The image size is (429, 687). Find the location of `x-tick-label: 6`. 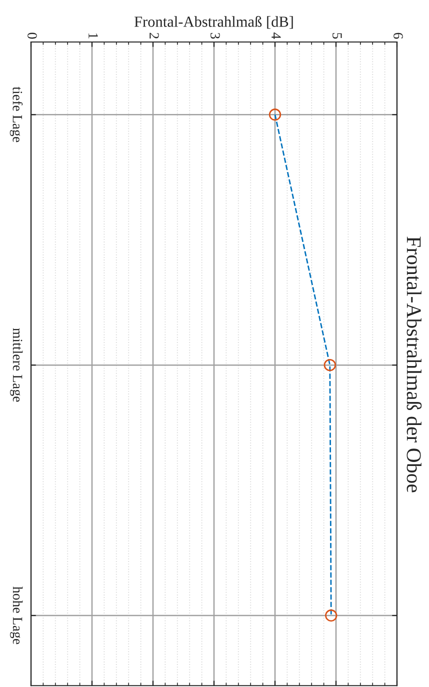

x-tick-label: 6 is located at coordinates (398, 35).